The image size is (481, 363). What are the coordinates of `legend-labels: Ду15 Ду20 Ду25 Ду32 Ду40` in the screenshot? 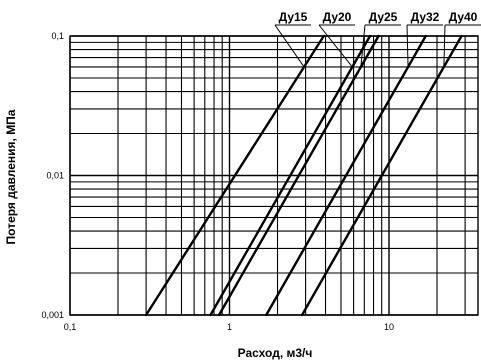 It's located at (378, 17).